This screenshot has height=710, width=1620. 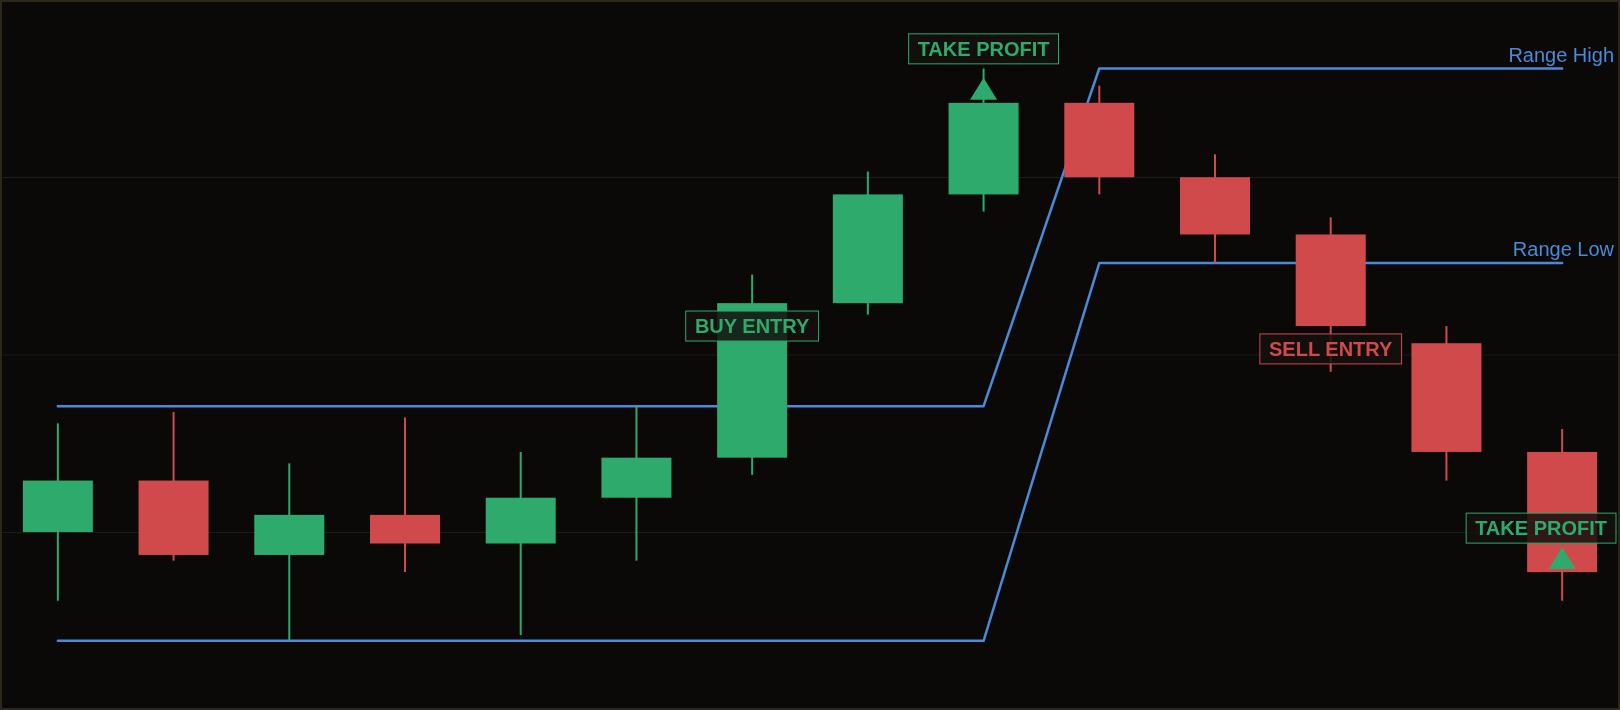 What do you see at coordinates (1561, 54) in the screenshot?
I see `series-label: Range High` at bounding box center [1561, 54].